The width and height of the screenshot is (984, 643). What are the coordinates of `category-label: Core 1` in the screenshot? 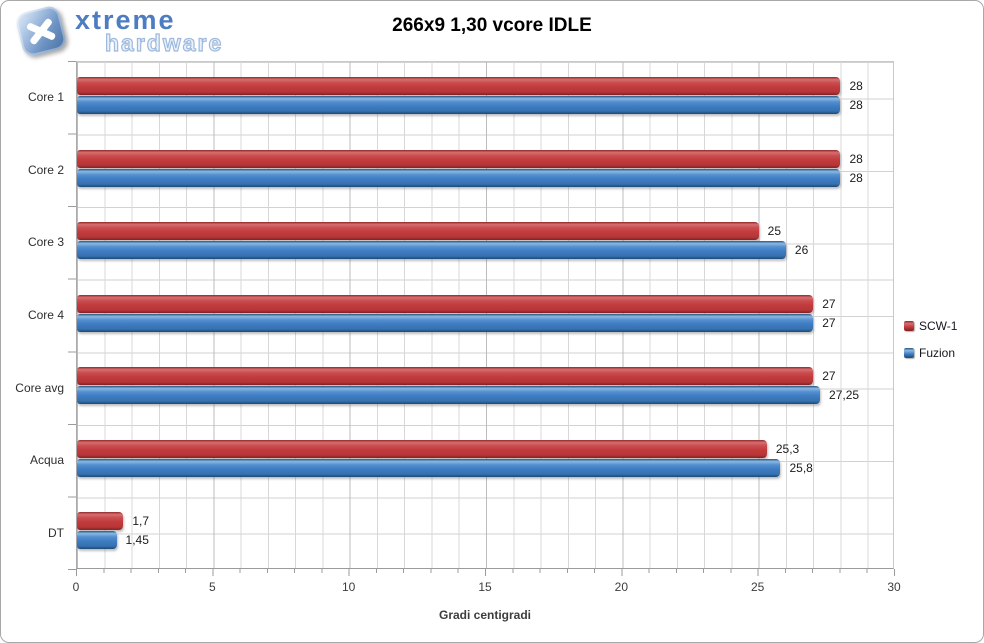 It's located at (45, 97).